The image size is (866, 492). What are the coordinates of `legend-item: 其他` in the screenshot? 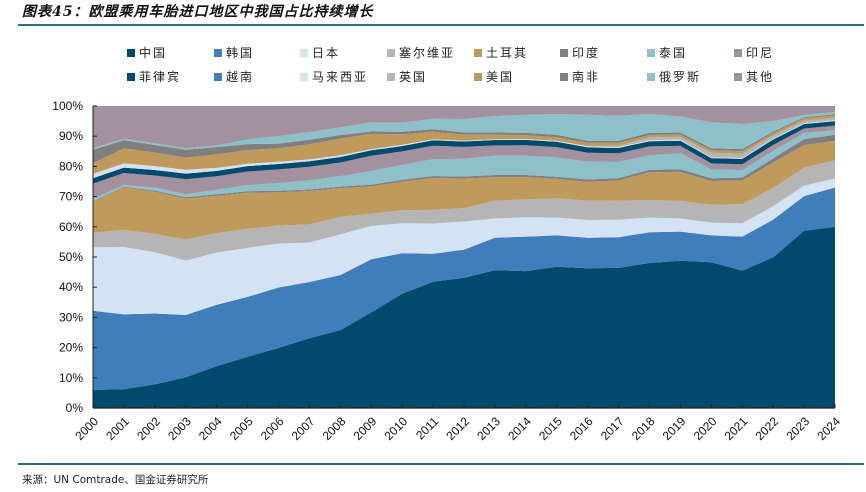 It's located at (754, 76).